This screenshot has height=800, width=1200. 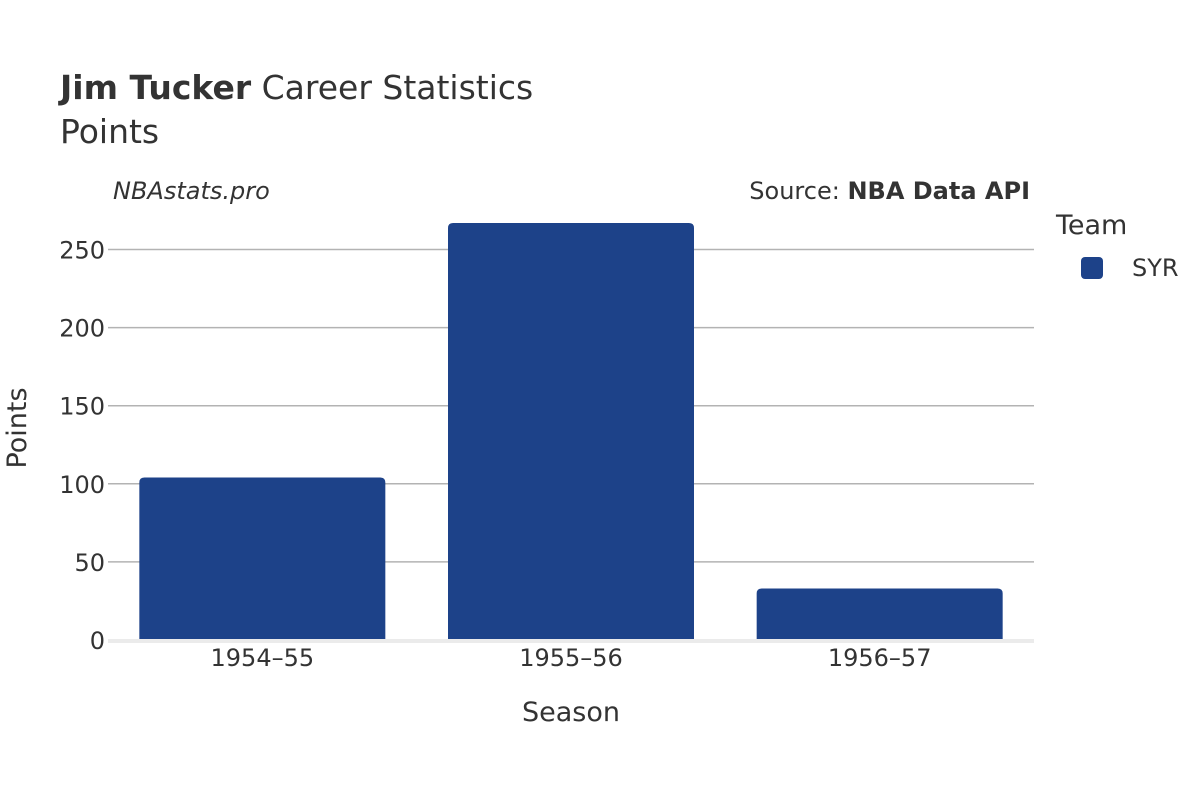 I want to click on source-prefix: Source:, so click(x=798, y=191).